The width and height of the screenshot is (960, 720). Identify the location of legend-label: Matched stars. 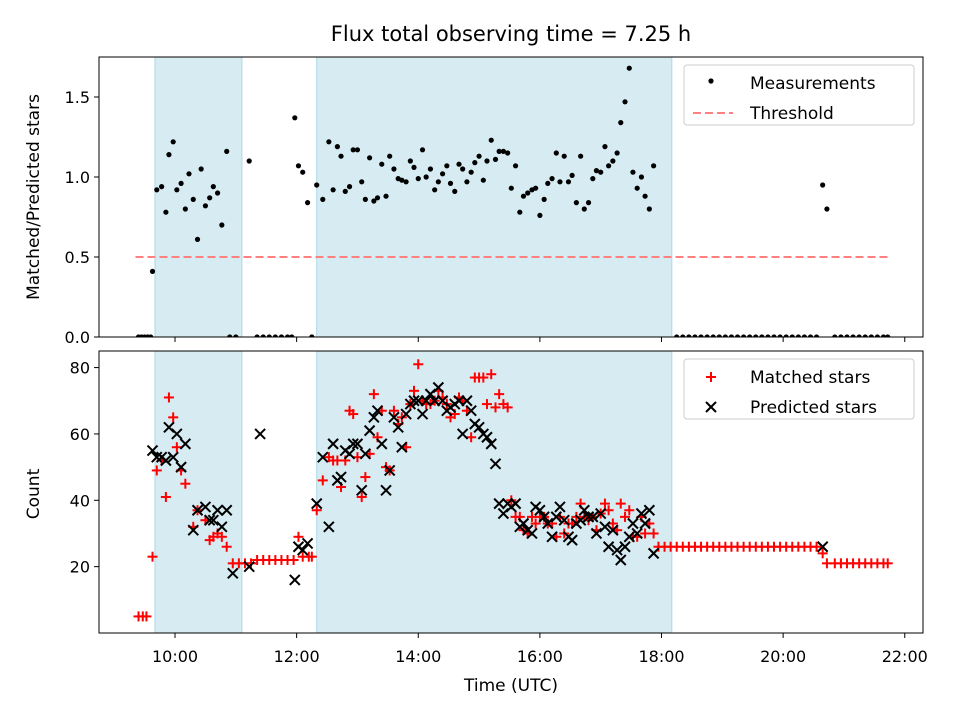
(810, 378).